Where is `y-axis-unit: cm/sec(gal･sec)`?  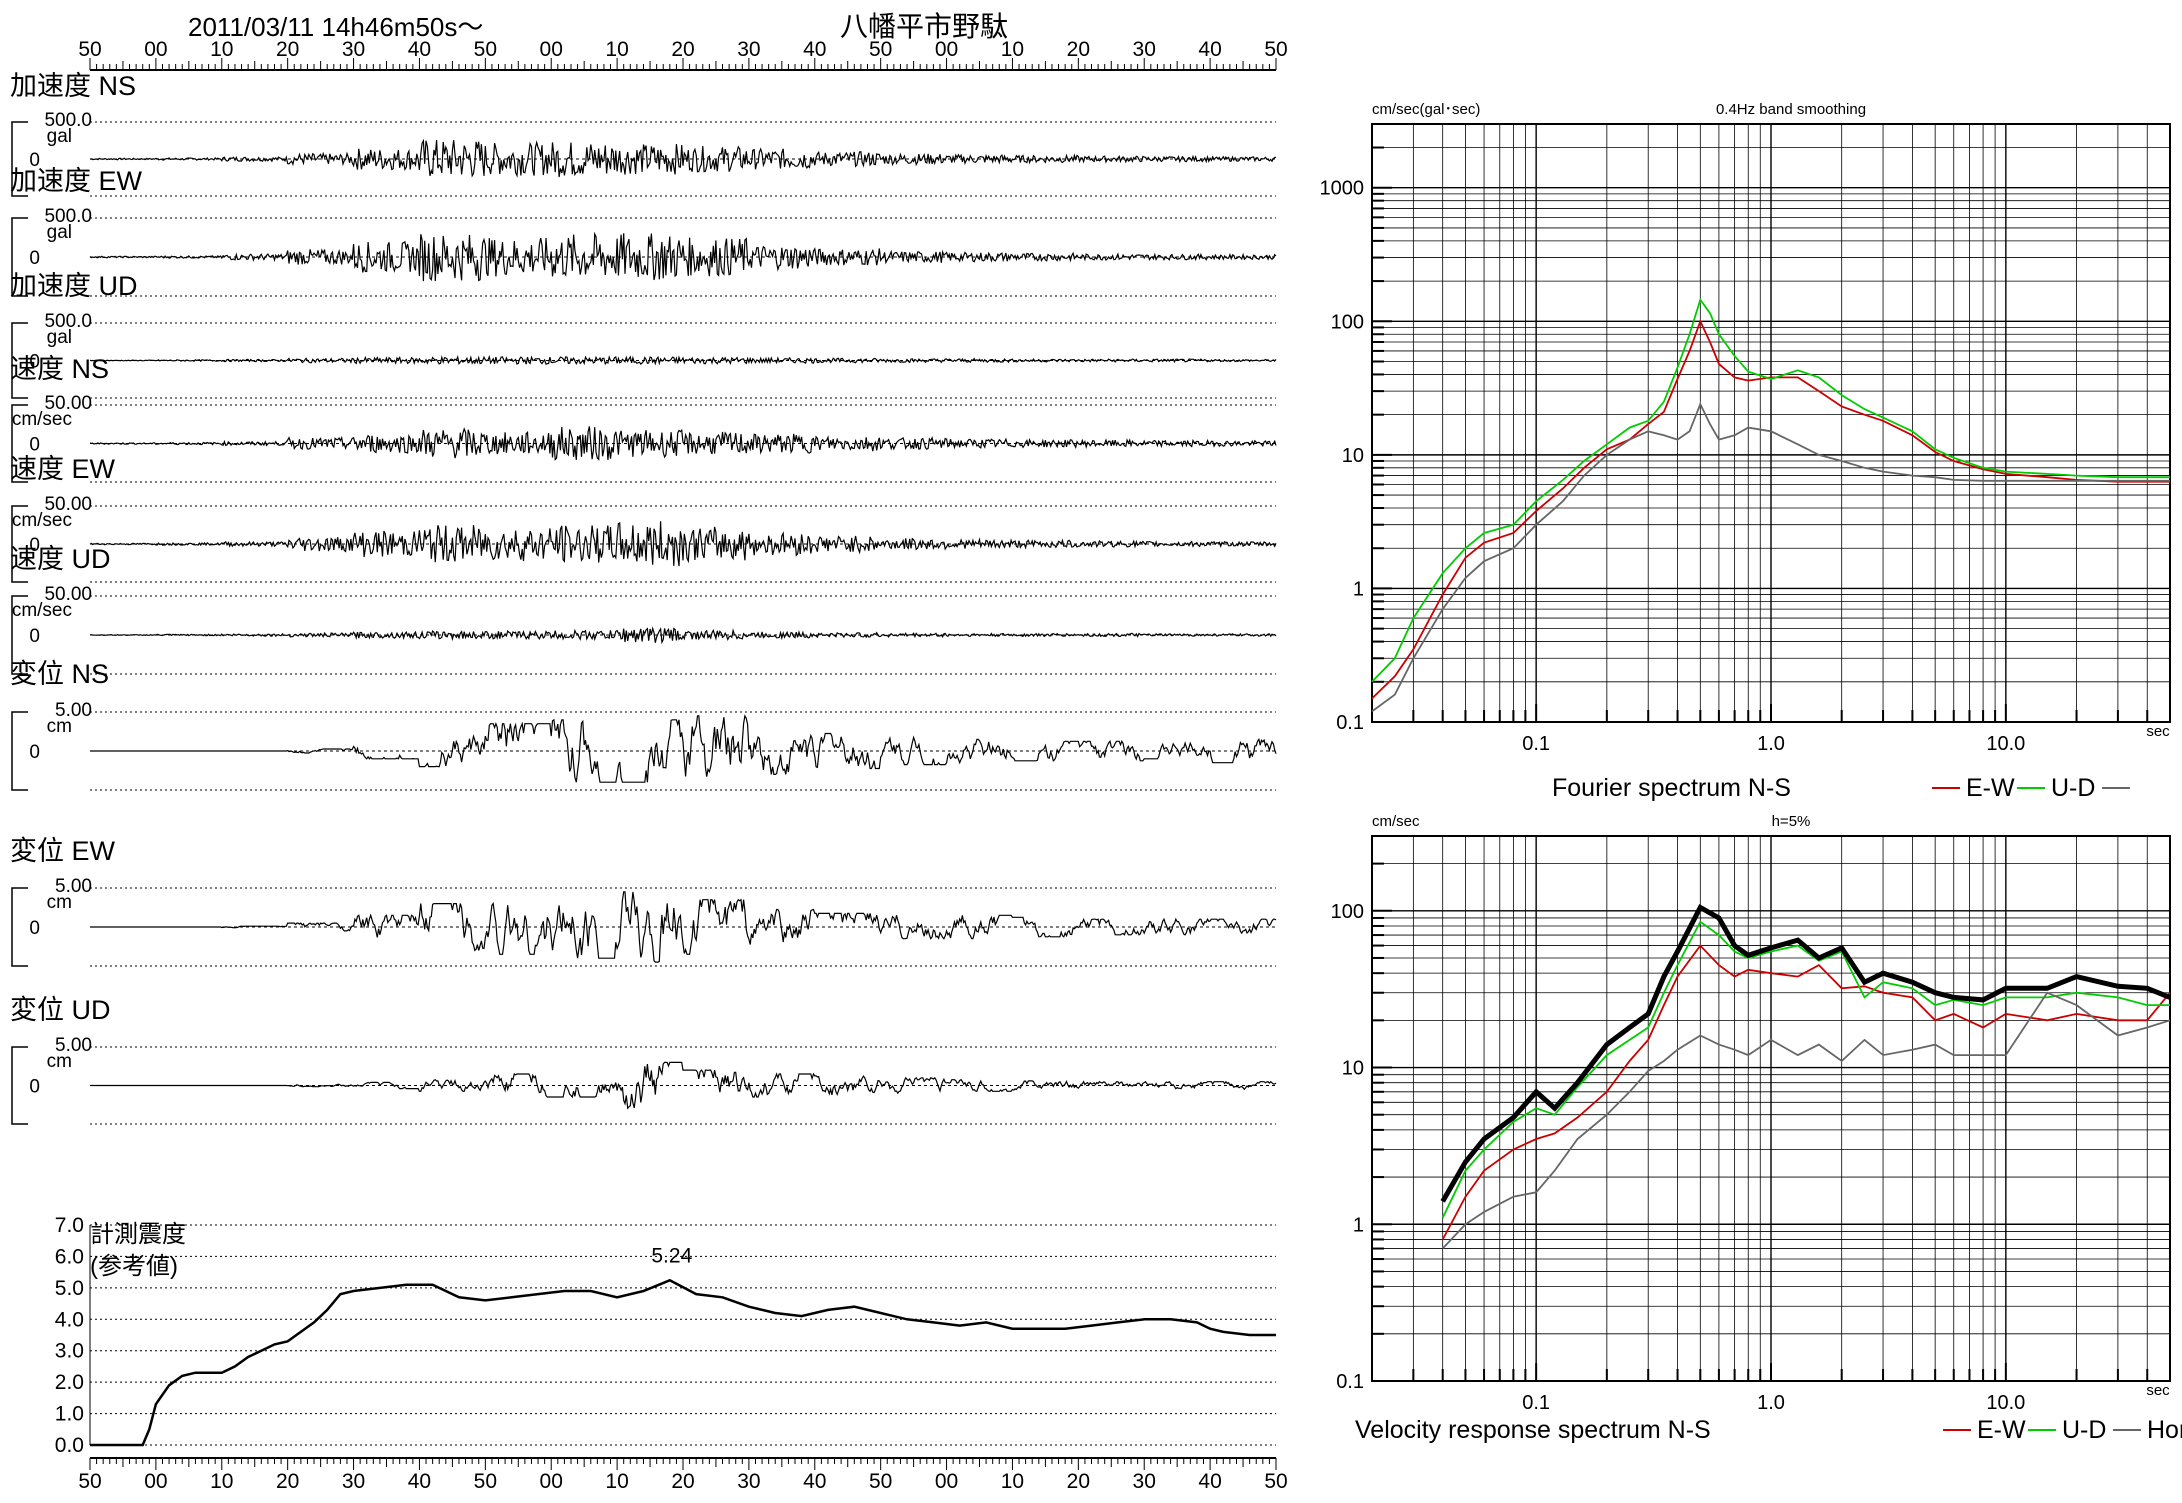 y-axis-unit: cm/sec(gal･sec) is located at coordinates (1426, 109).